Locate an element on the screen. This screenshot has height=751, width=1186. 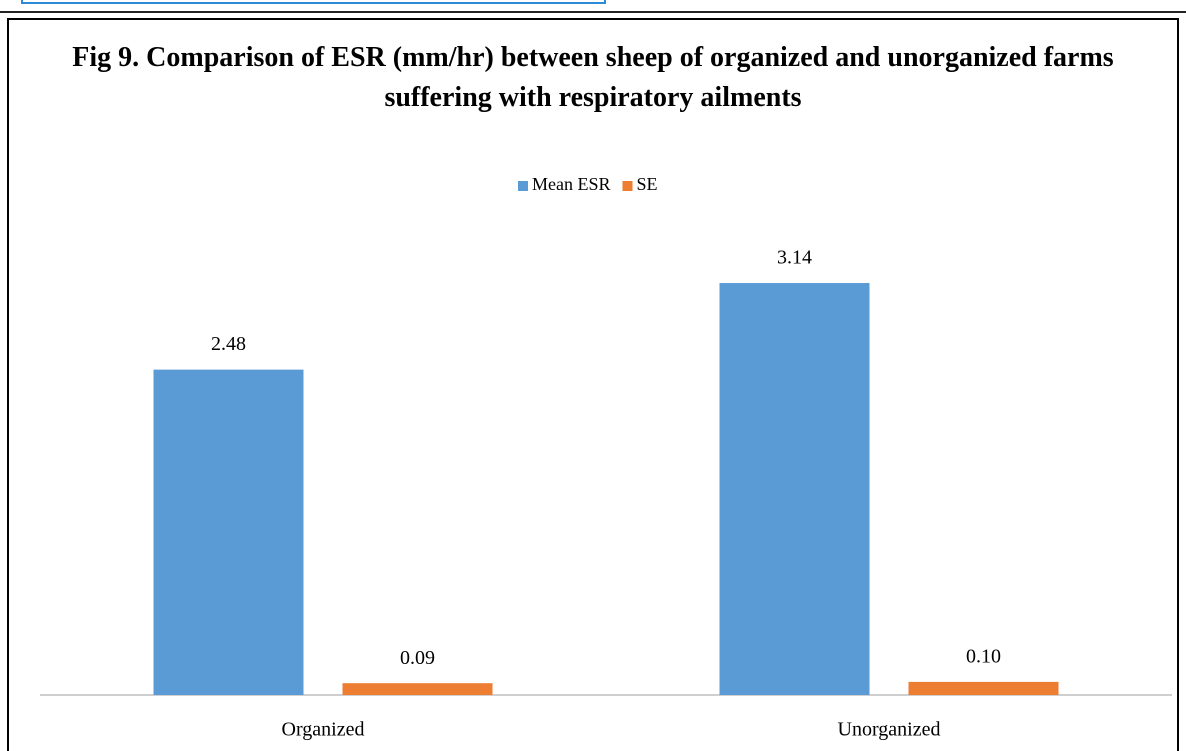
legend-label: SE is located at coordinates (647, 184).